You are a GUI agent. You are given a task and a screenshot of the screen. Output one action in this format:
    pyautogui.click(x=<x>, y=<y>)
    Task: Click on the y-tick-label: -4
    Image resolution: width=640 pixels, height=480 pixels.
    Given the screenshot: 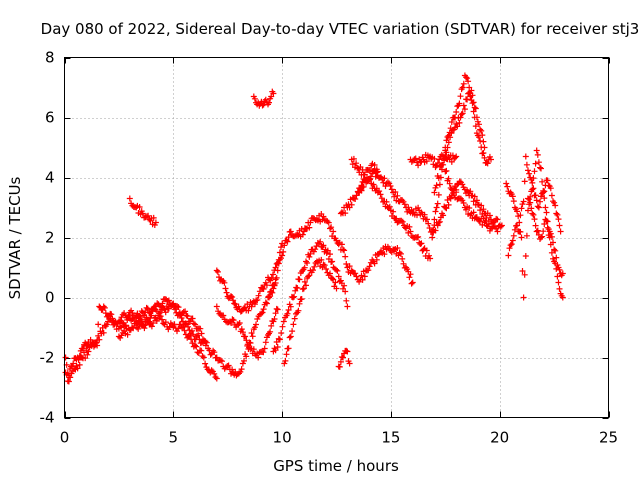 What is the action you would take?
    pyautogui.click(x=47, y=418)
    